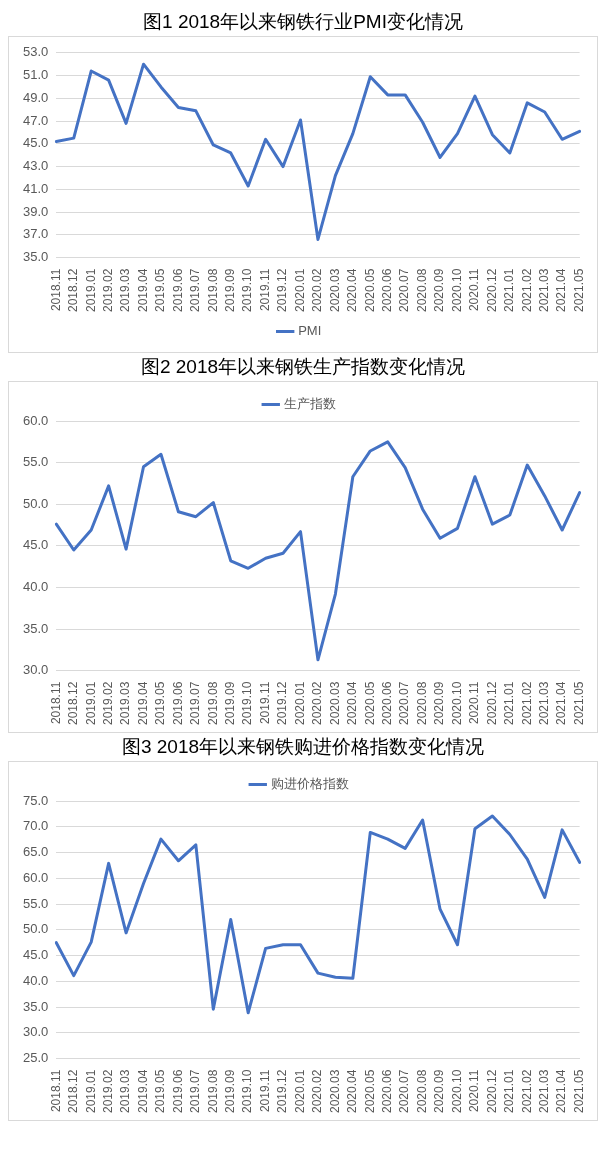  What do you see at coordinates (35, 120) in the screenshot?
I see `y-tick-label: 47.0` at bounding box center [35, 120].